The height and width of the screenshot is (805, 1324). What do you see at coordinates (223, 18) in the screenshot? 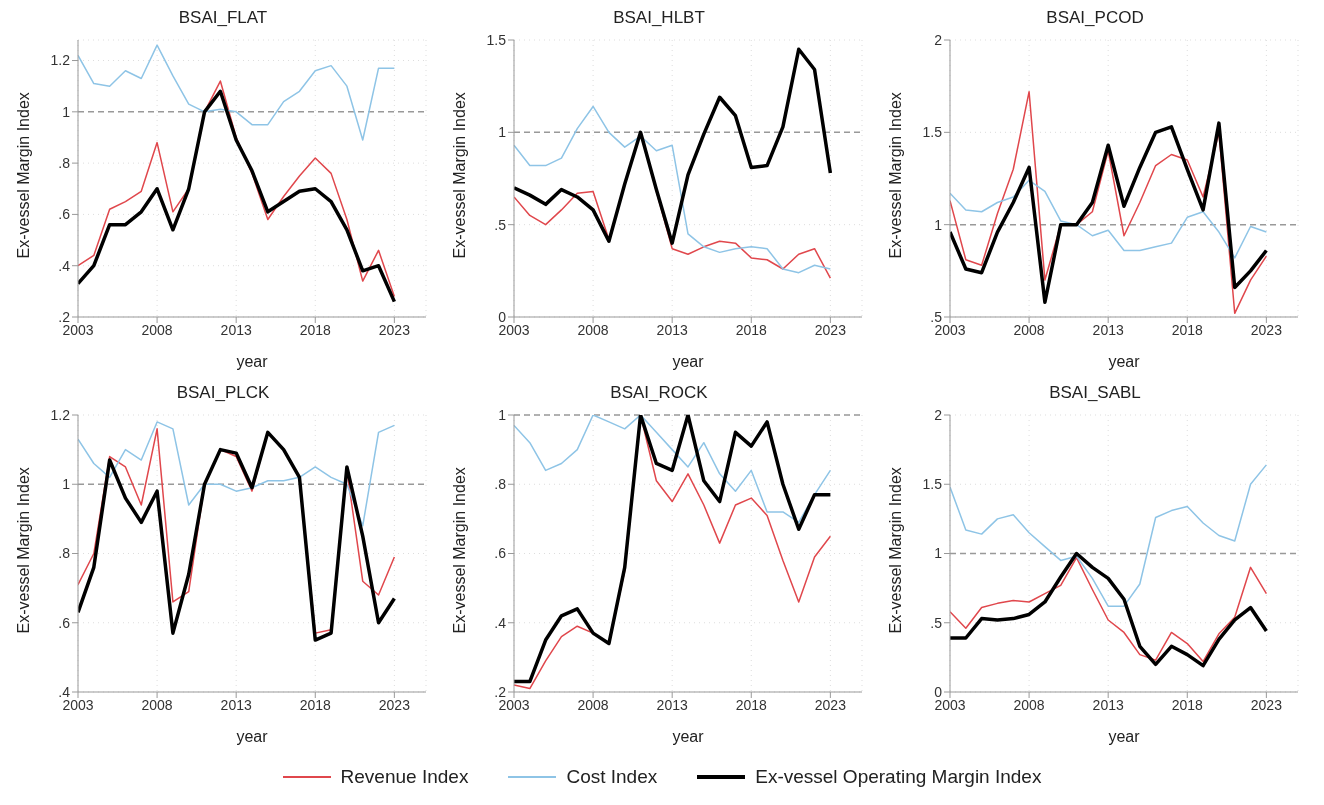
I see `chart-title: BSAI_FLAT` at bounding box center [223, 18].